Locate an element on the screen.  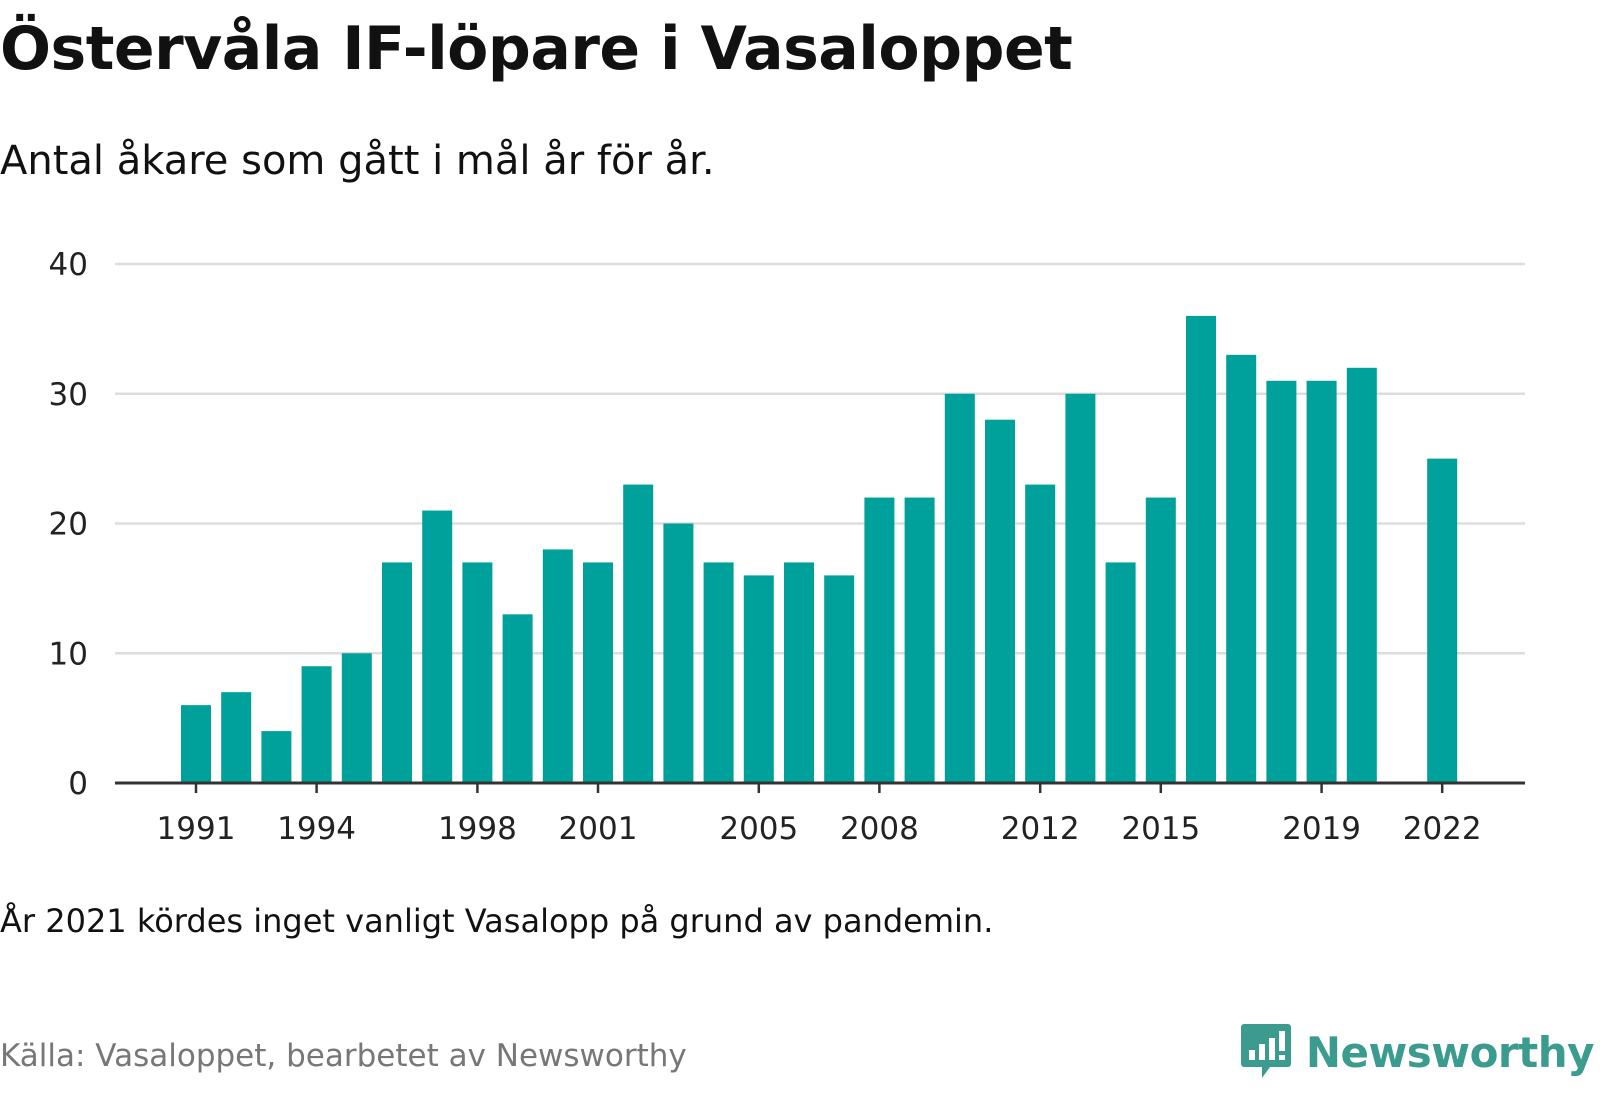
bar-2017 is located at coordinates (1241, 568).